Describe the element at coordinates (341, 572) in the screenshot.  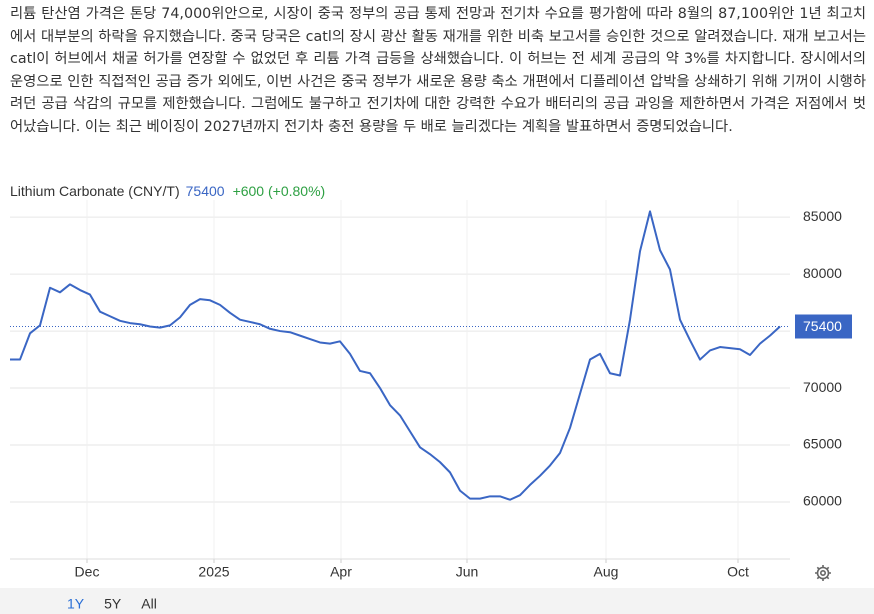
I see `x-tick-label: Apr` at that location.